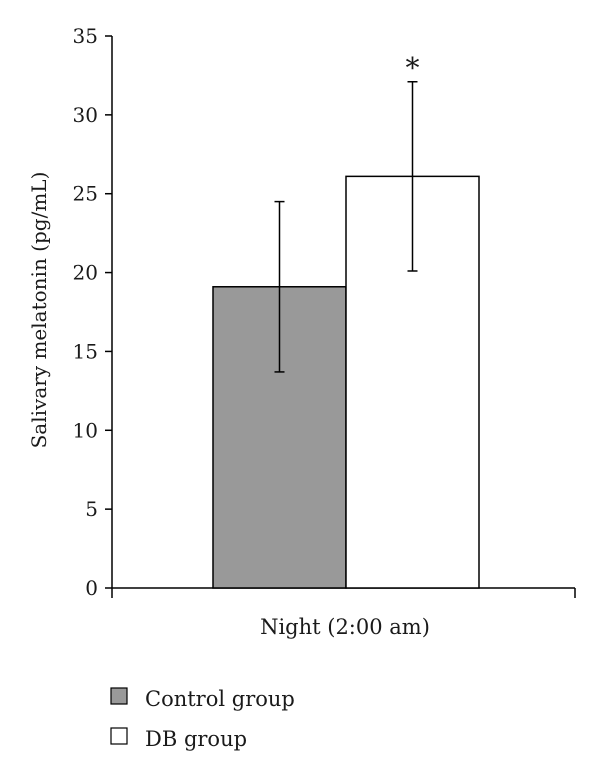 This screenshot has height=773, width=600. Describe the element at coordinates (119, 696) in the screenshot. I see `legend-swatch-control-group` at that location.